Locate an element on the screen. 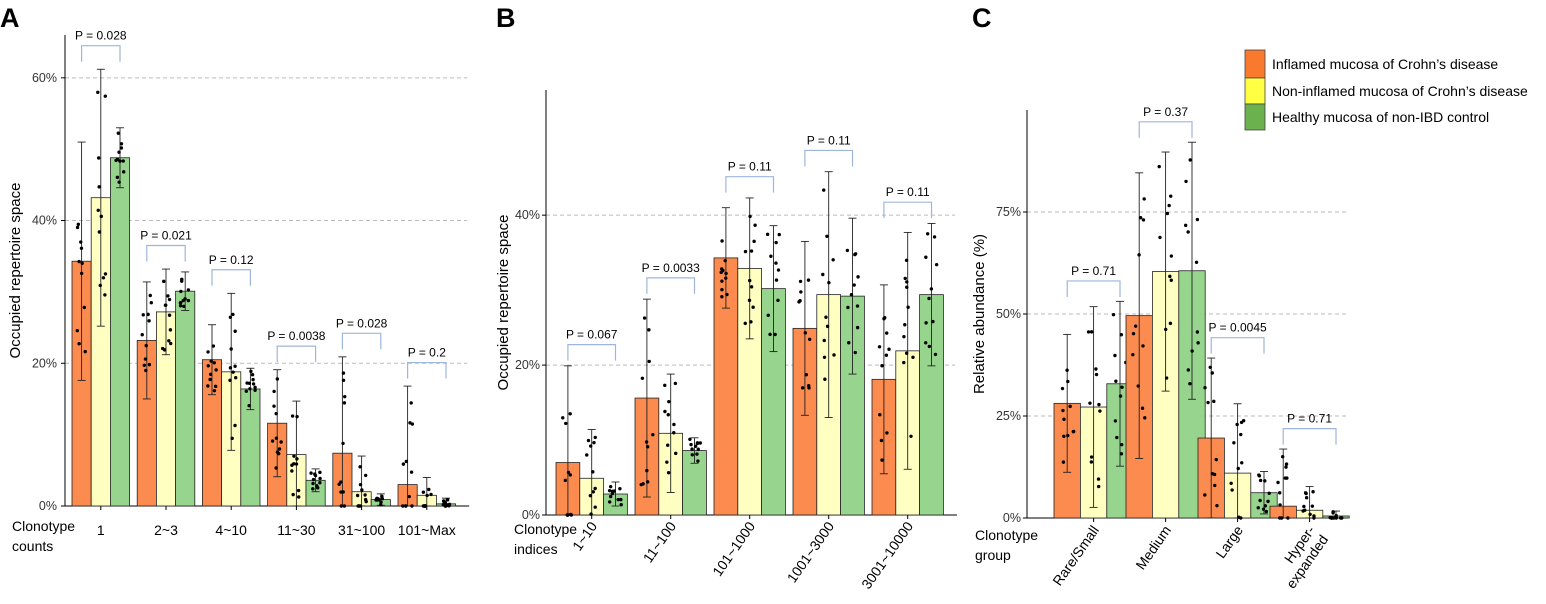 This screenshot has width=1546, height=604. xtick-label-a-3: 11~30 is located at coordinates (296, 530).